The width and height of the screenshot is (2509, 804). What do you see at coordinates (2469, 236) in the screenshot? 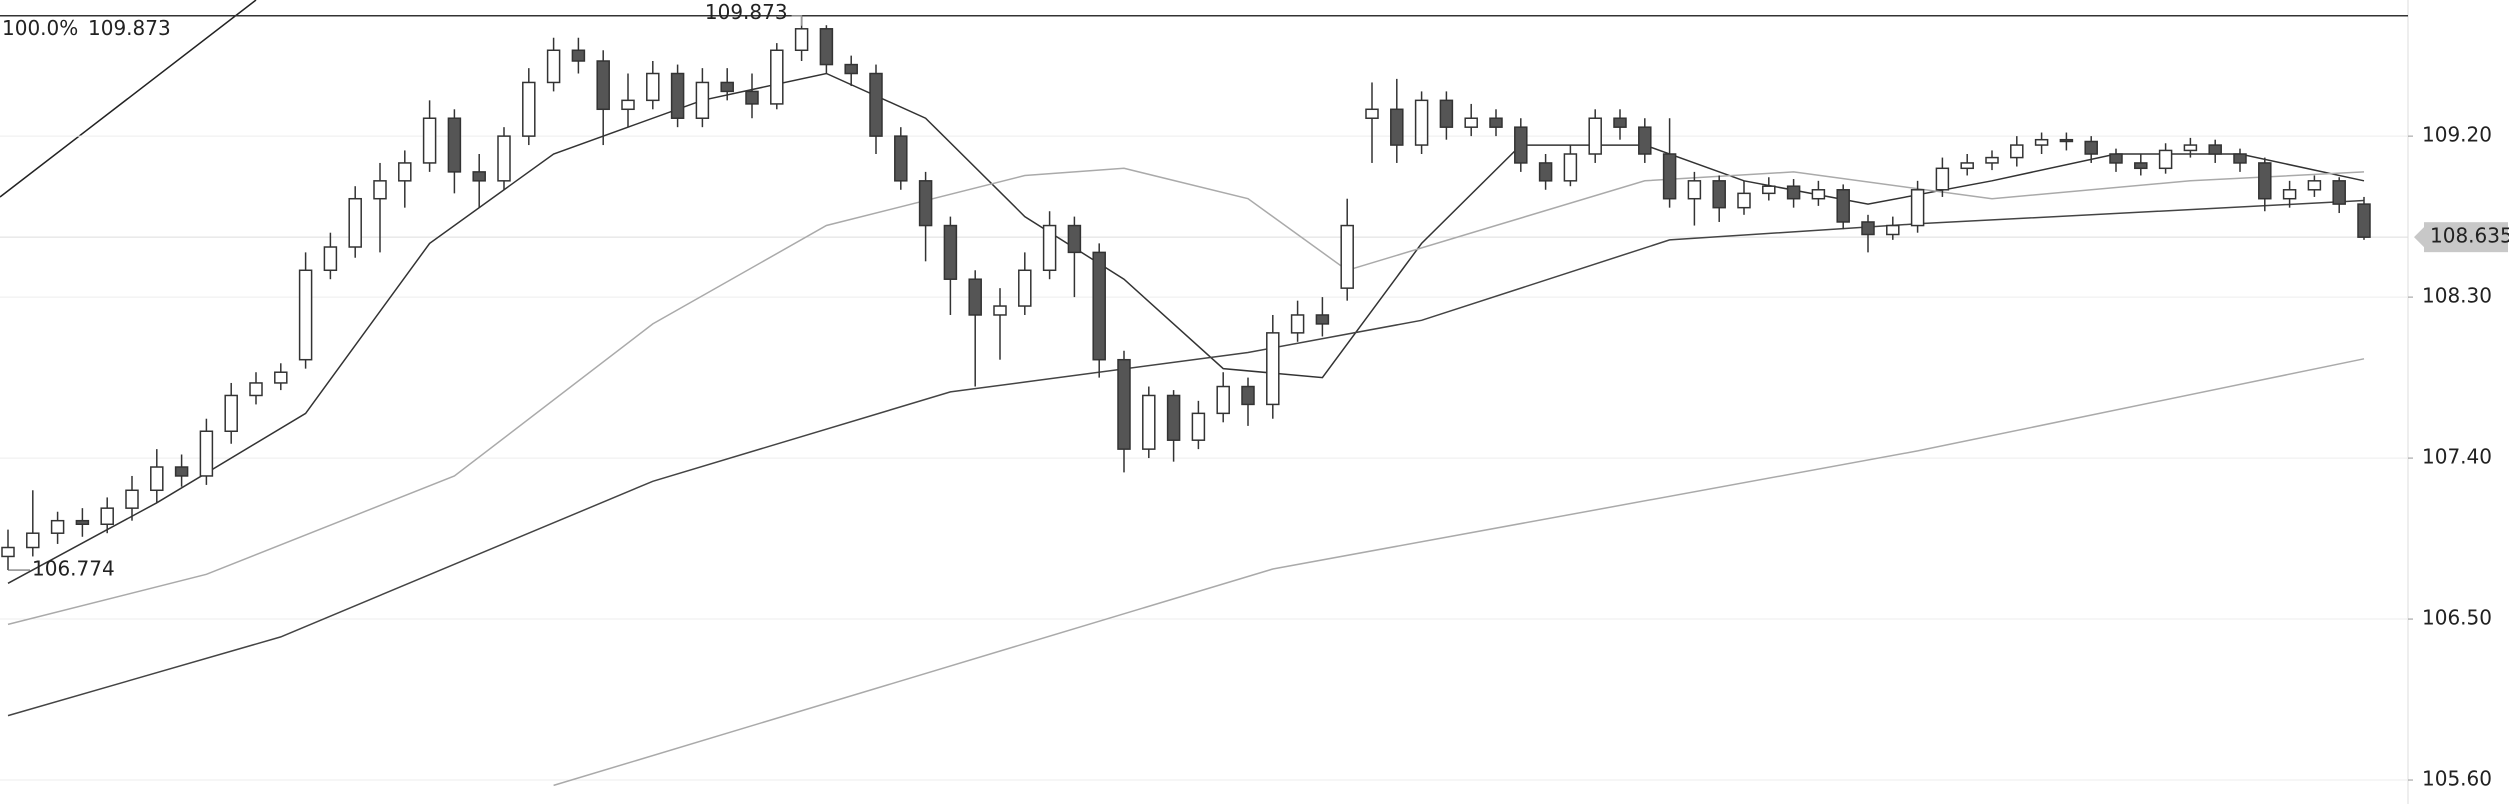
I see `last-price-label: 108.635` at bounding box center [2469, 236].